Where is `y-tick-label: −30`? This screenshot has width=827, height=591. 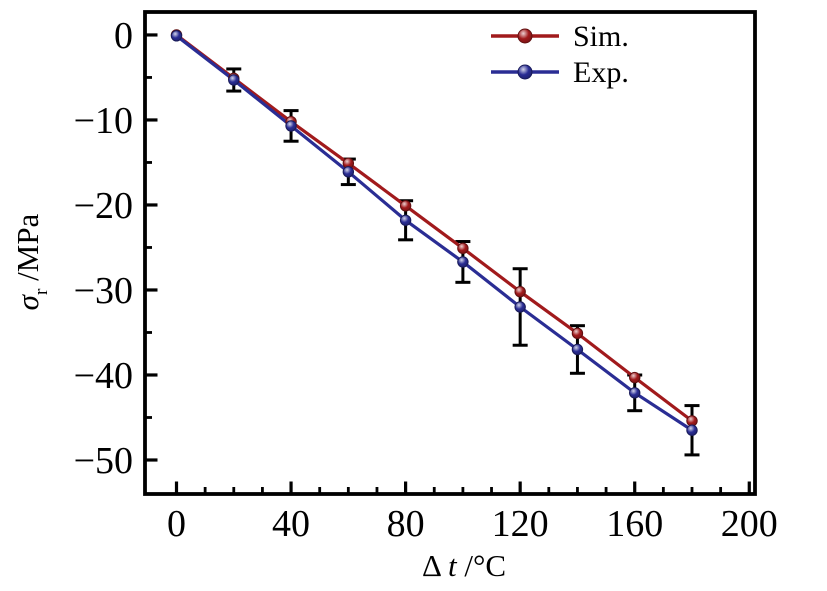 y-tick-label: −30 is located at coordinates (103, 291).